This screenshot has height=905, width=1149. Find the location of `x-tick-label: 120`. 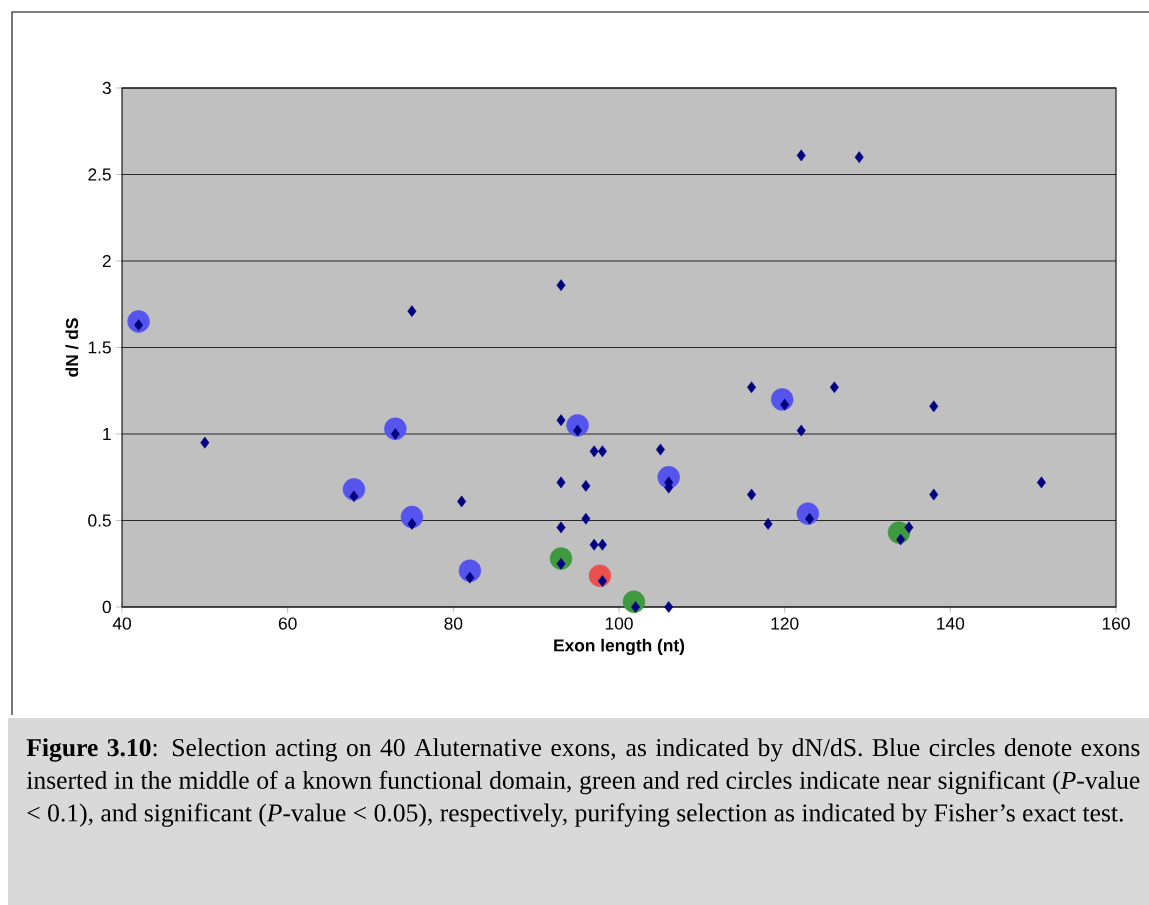

x-tick-label: 120 is located at coordinates (785, 623).